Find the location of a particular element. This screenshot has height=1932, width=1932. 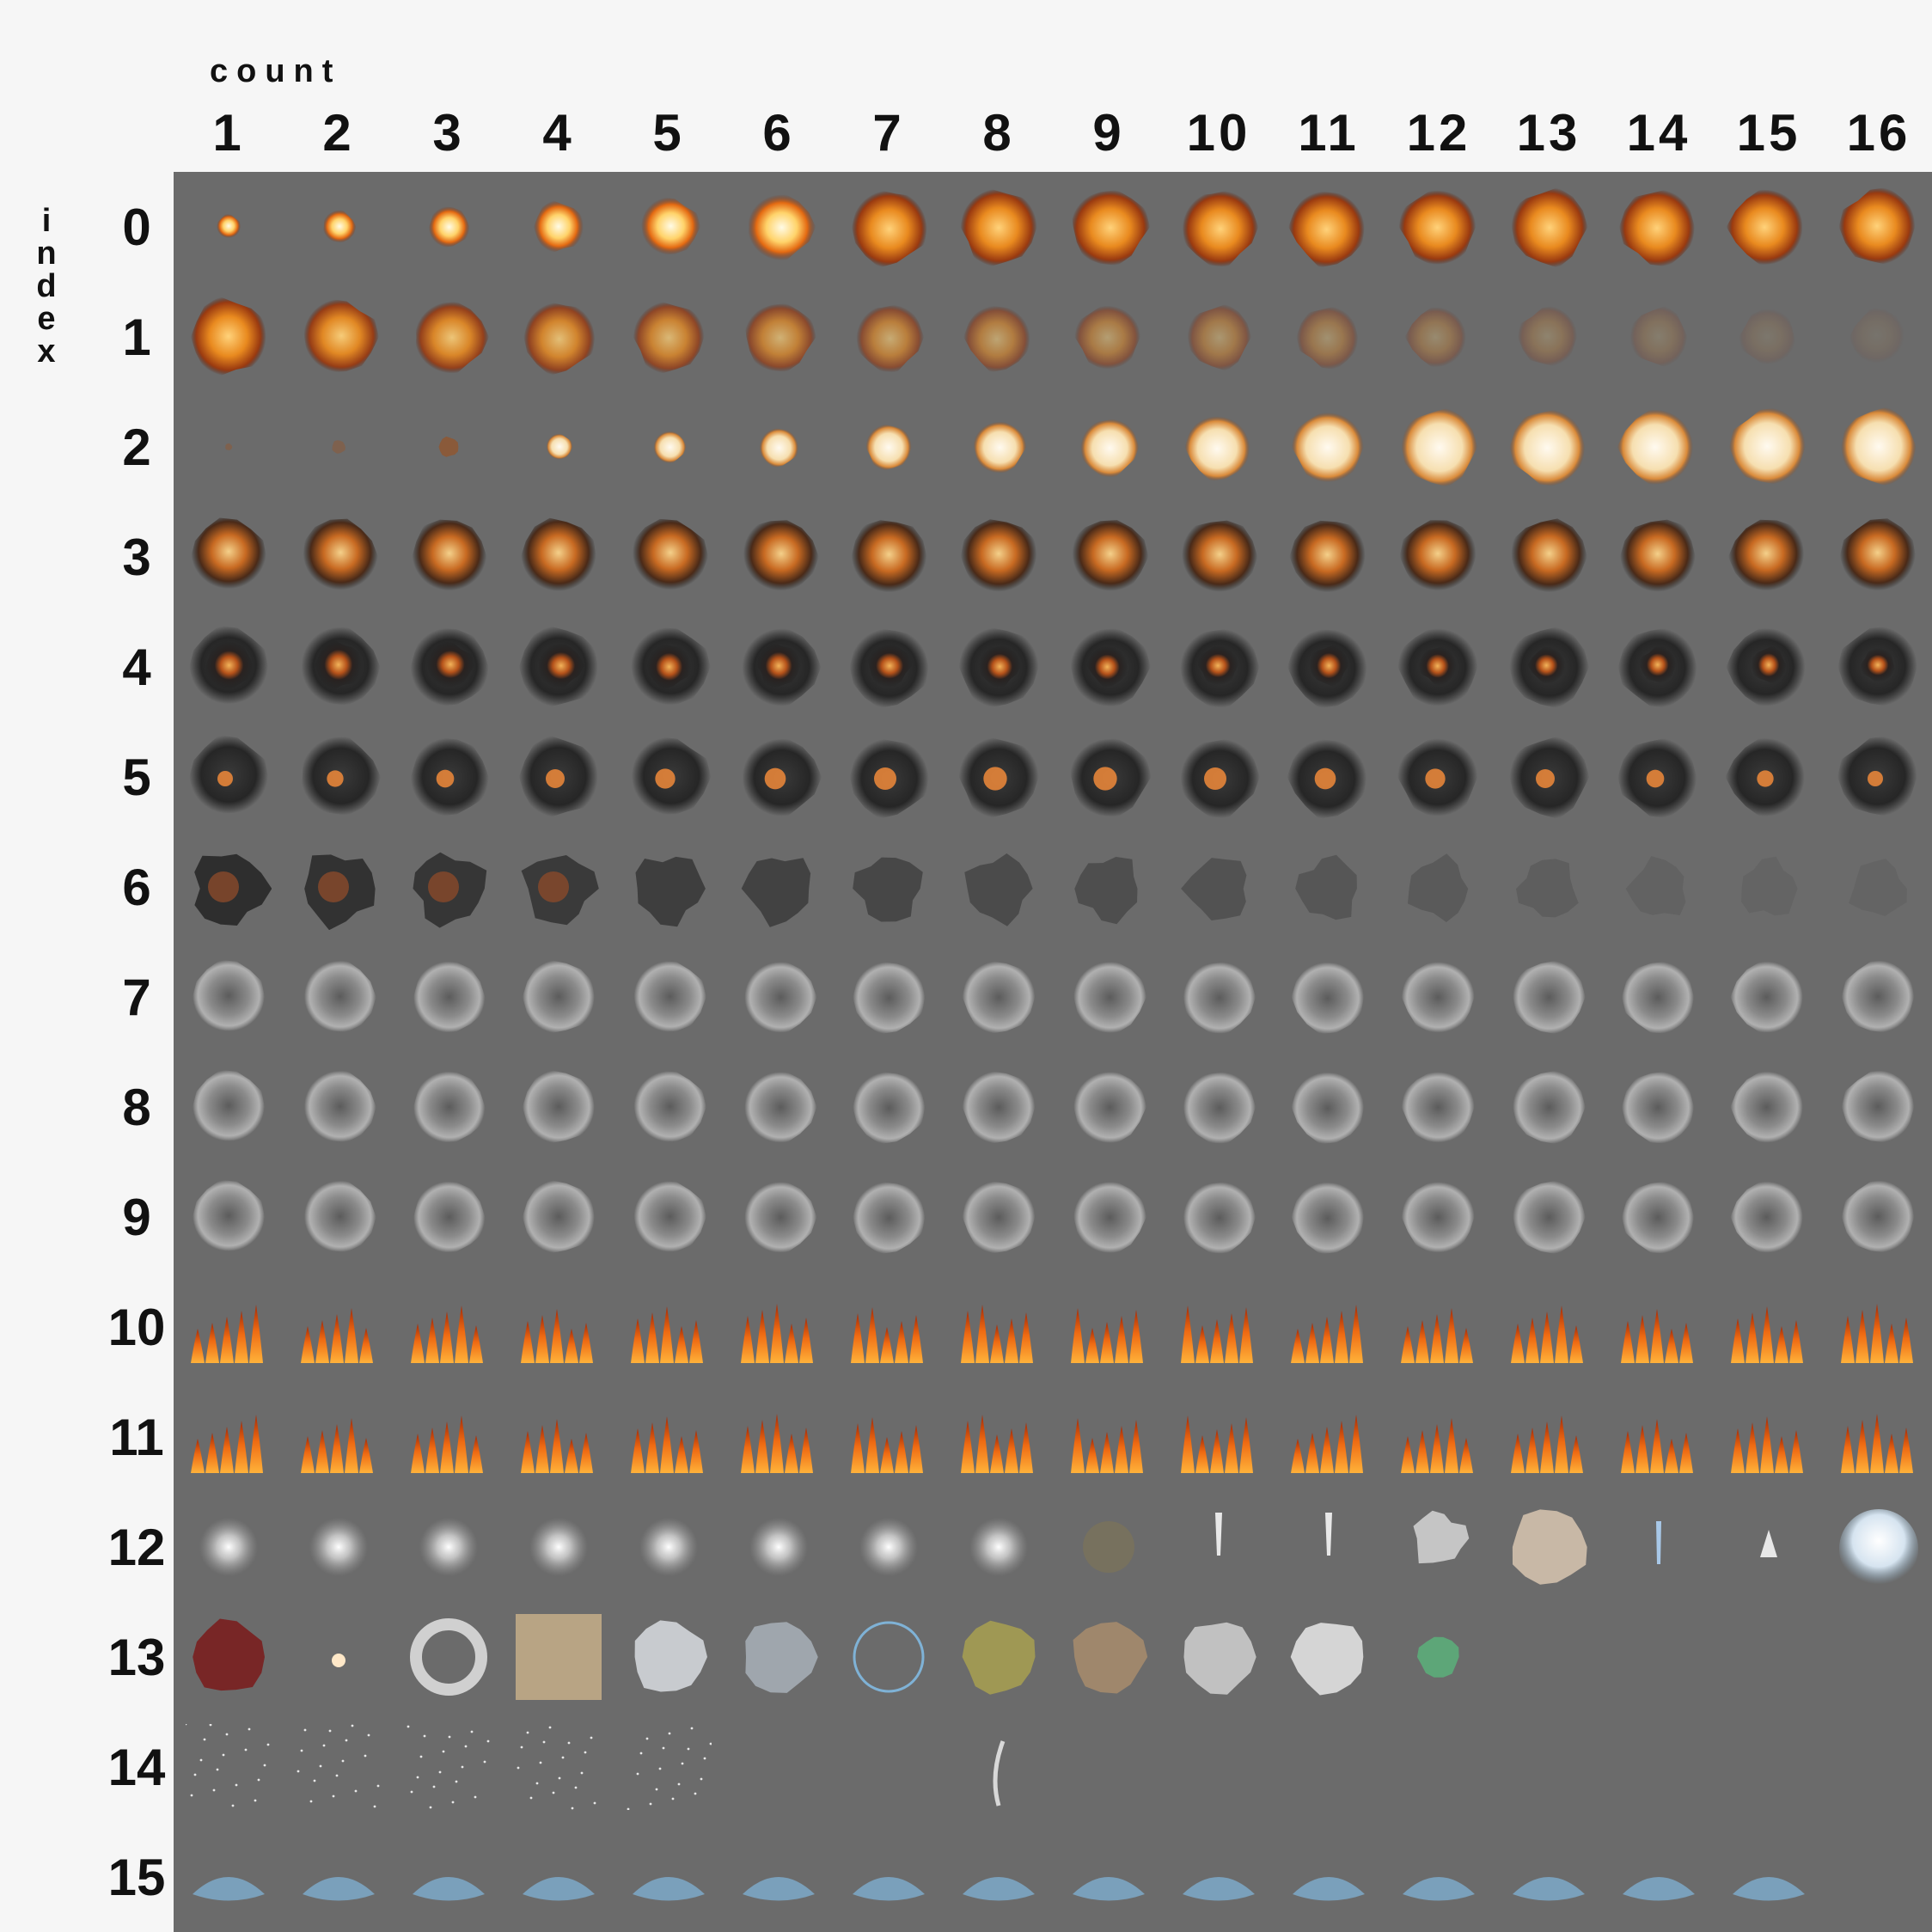

column-label: 9 is located at coordinates (1108, 133).